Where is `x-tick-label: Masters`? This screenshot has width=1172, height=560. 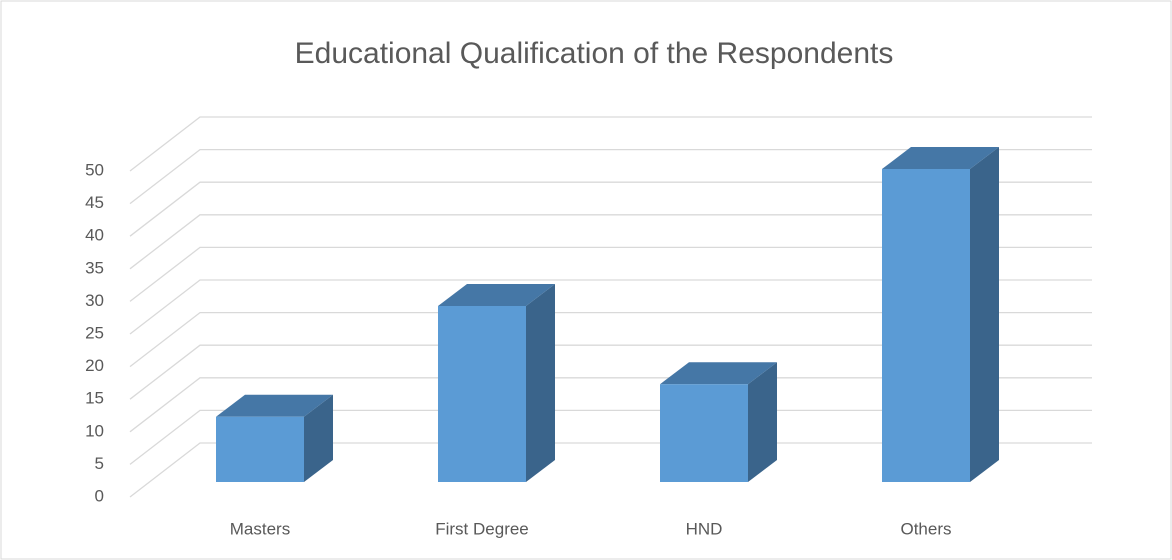 x-tick-label: Masters is located at coordinates (260, 528).